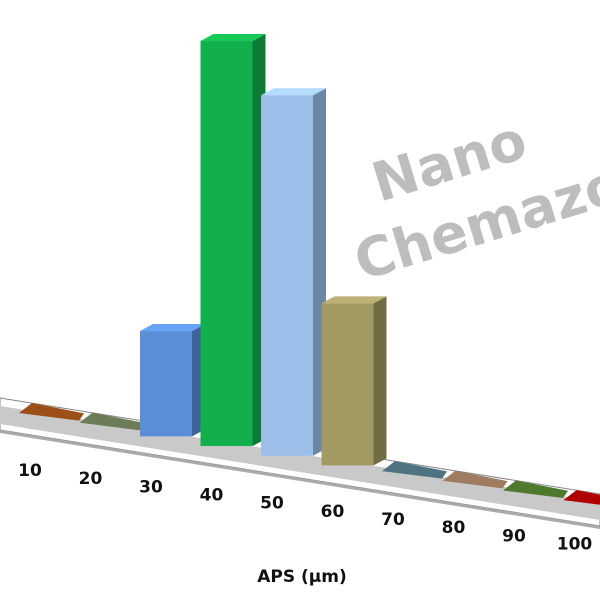 The width and height of the screenshot is (600, 600). I want to click on x-tick-40: 40, so click(212, 496).